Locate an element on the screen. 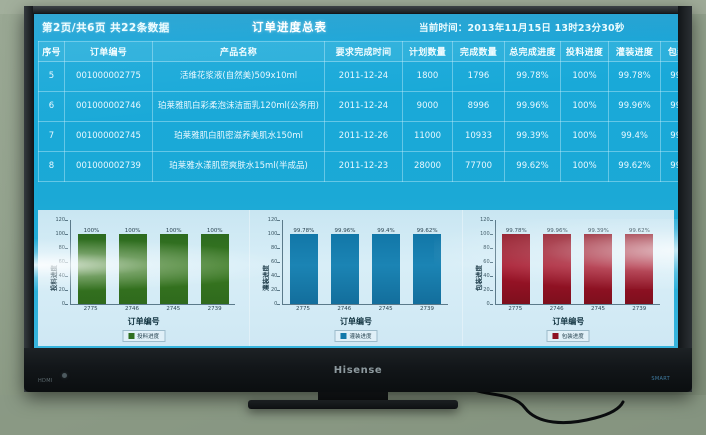 The height and width of the screenshot is (435, 706). chart-legend: 投料进度 is located at coordinates (144, 336).